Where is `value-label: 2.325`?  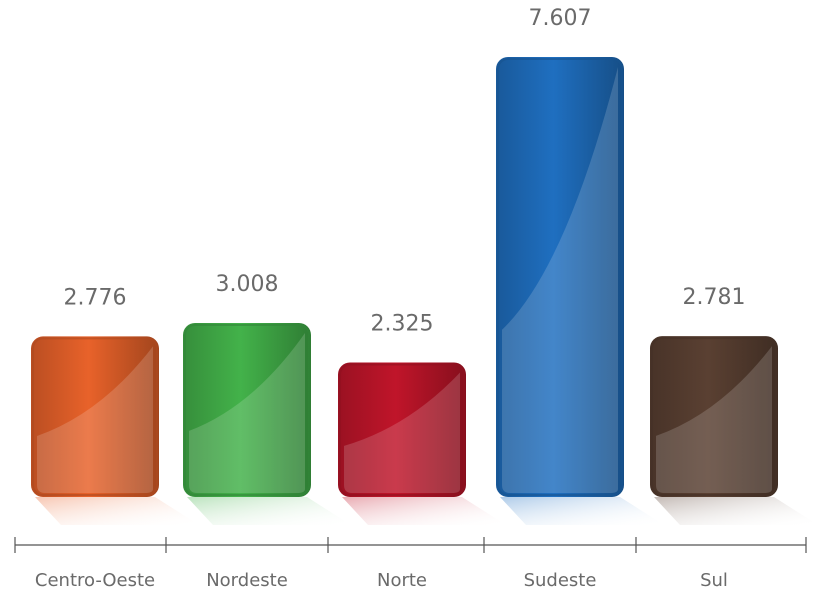 value-label: 2.325 is located at coordinates (402, 324).